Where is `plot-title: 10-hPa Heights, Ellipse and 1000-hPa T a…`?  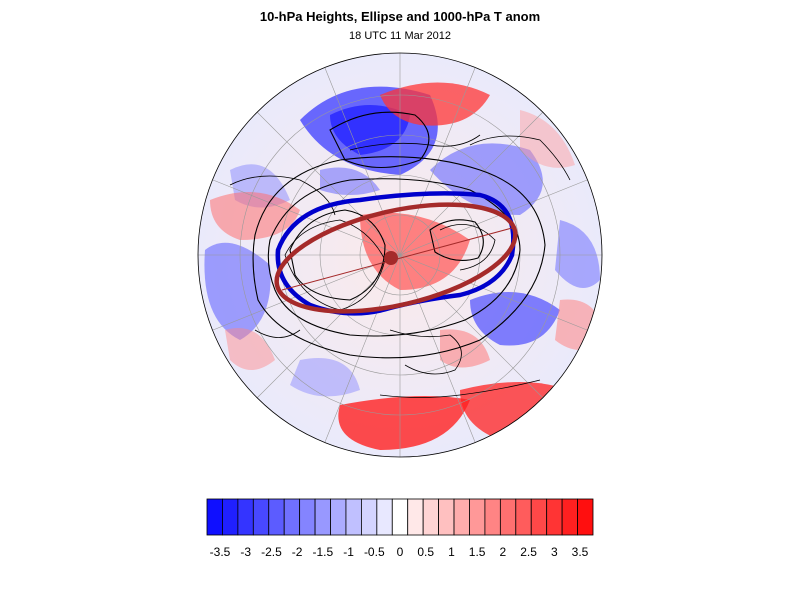 plot-title: 10-hPa Heights, Ellipse and 1000-hPa T a… is located at coordinates (400, 16).